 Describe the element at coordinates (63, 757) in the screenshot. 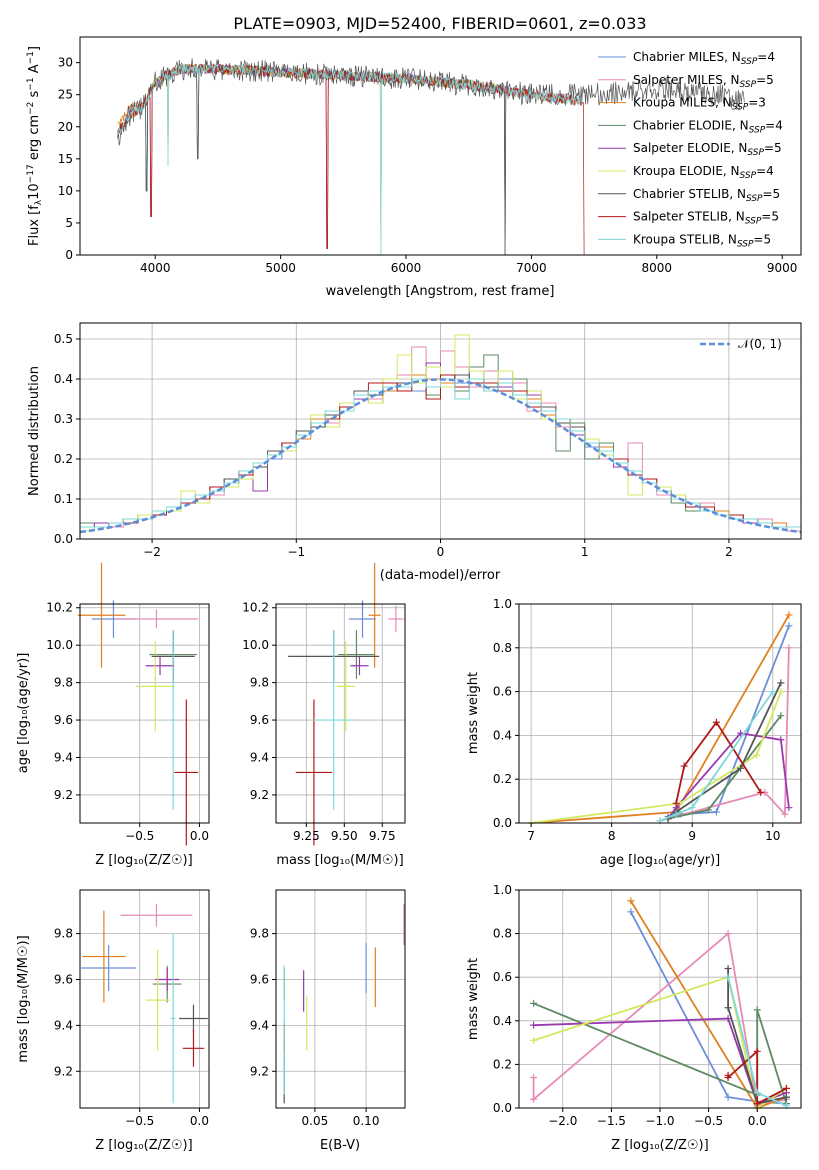

I see `age-vs-Z-ytick-label: 9.4` at that location.